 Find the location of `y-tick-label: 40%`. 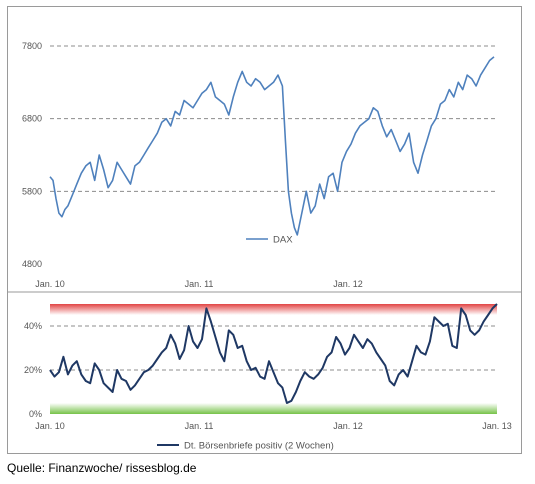

y-tick-label: 40% is located at coordinates (33, 326).